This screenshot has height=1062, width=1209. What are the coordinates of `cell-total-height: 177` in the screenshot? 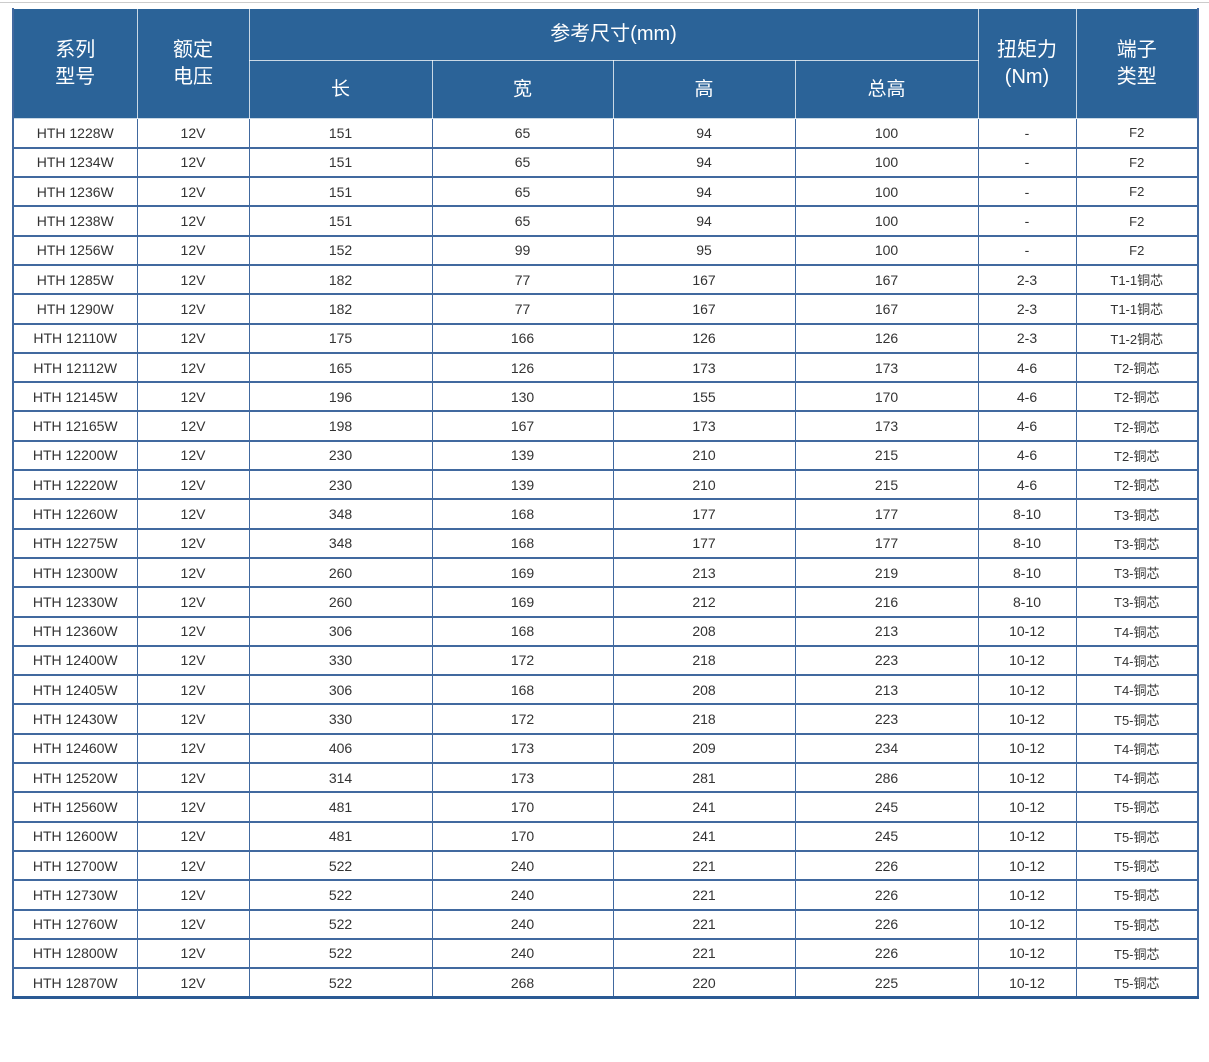 It's located at (886, 543).